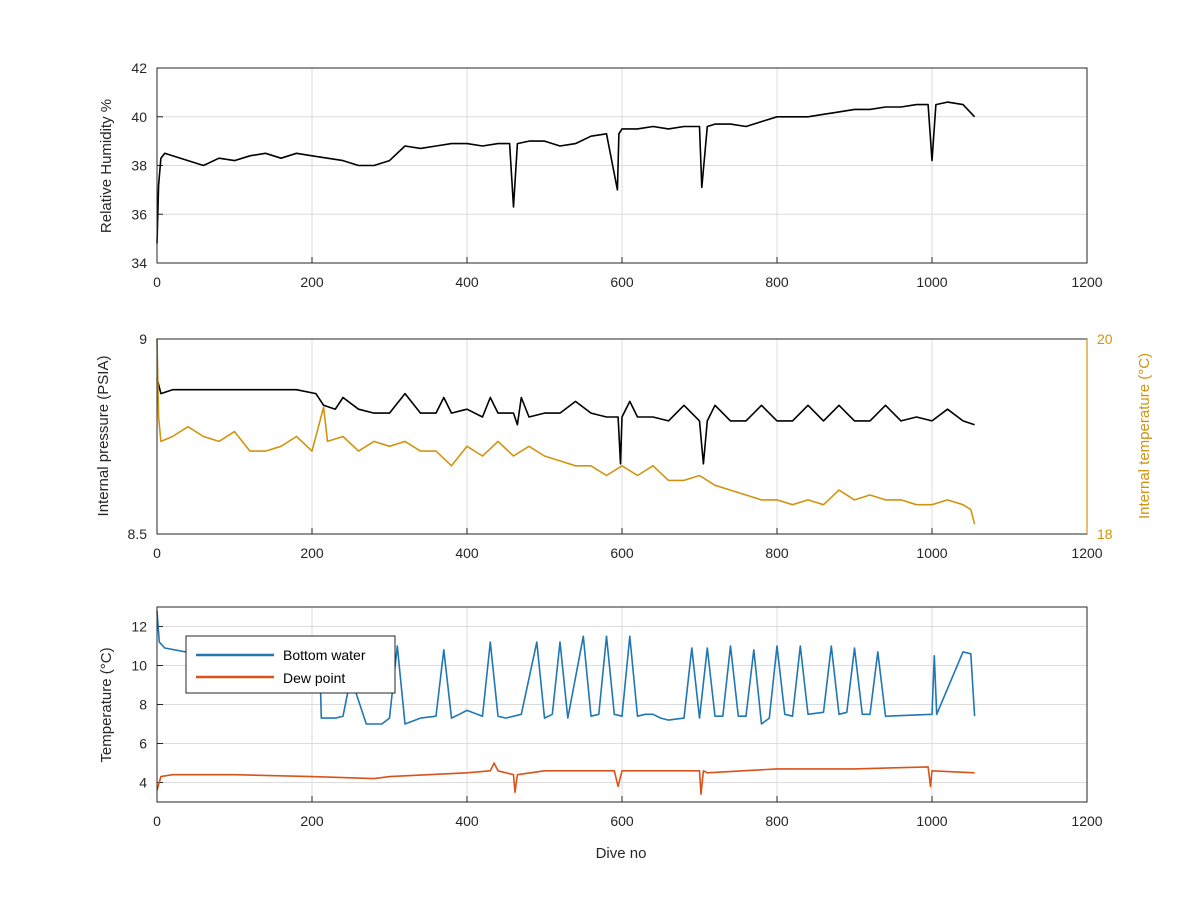  What do you see at coordinates (103, 436) in the screenshot?
I see `pressure-y-label: Internal pressure (PSIA)` at bounding box center [103, 436].